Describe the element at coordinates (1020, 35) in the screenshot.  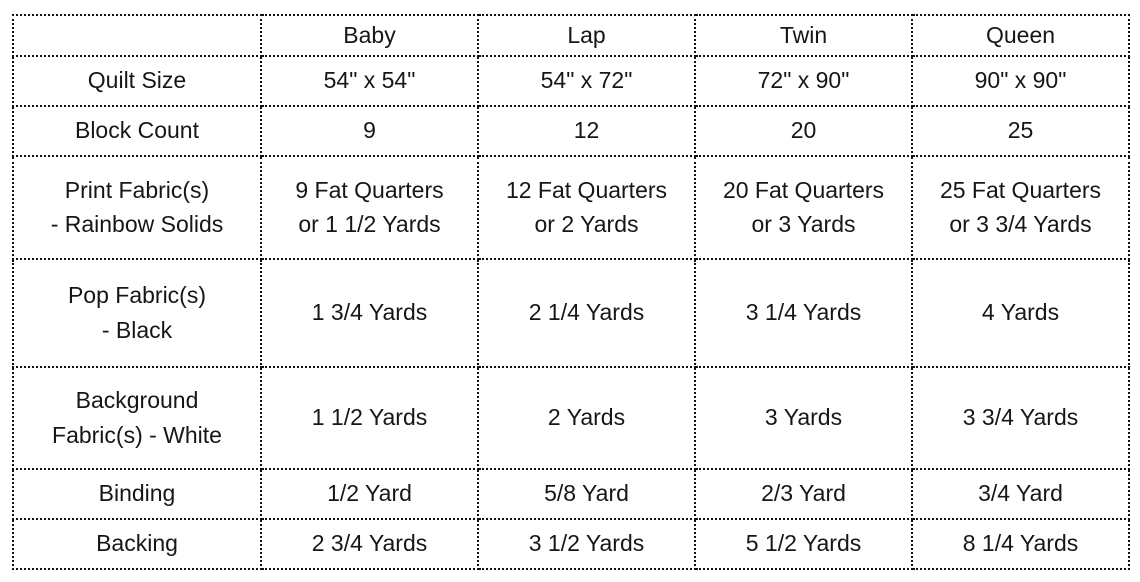
I see `column-header-queen: Queen` at that location.